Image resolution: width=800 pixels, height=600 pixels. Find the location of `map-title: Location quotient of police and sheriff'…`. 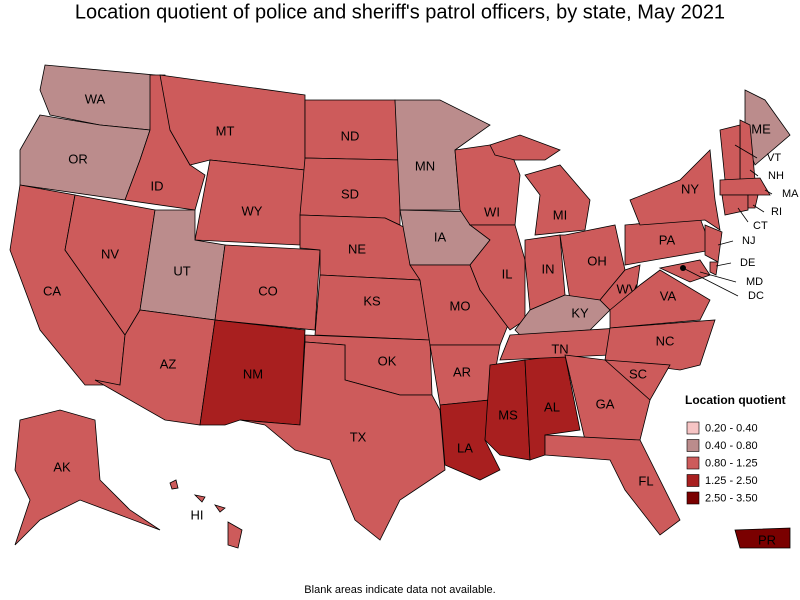

map-title: Location quotient of police and sheriff'… is located at coordinates (400, 12).